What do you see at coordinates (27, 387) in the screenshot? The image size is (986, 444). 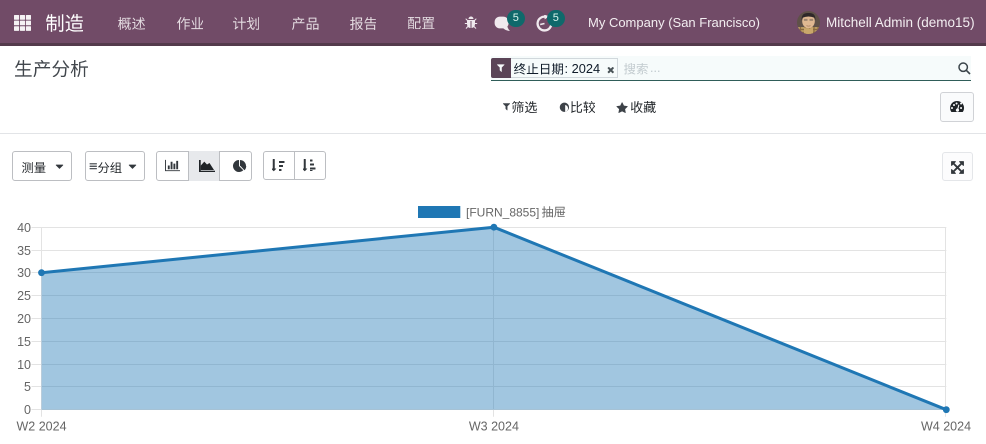 I see `svg-text: 5` at bounding box center [27, 387].